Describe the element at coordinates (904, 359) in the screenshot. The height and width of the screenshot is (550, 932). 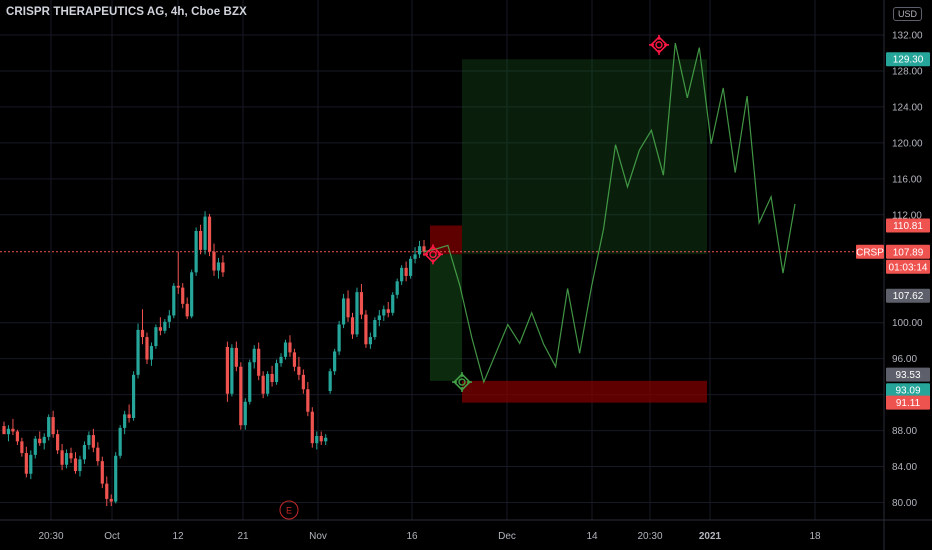
I see `y-tick-label: 96.00` at that location.